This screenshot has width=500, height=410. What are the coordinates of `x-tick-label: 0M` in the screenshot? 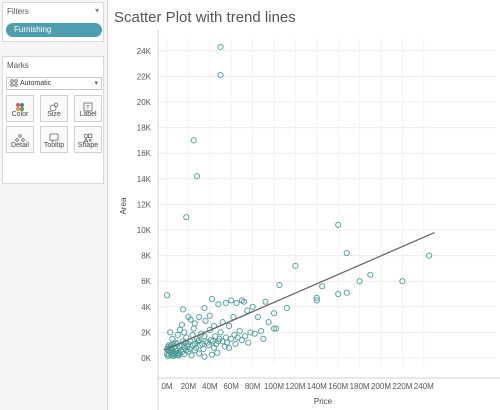 It's located at (166, 386).